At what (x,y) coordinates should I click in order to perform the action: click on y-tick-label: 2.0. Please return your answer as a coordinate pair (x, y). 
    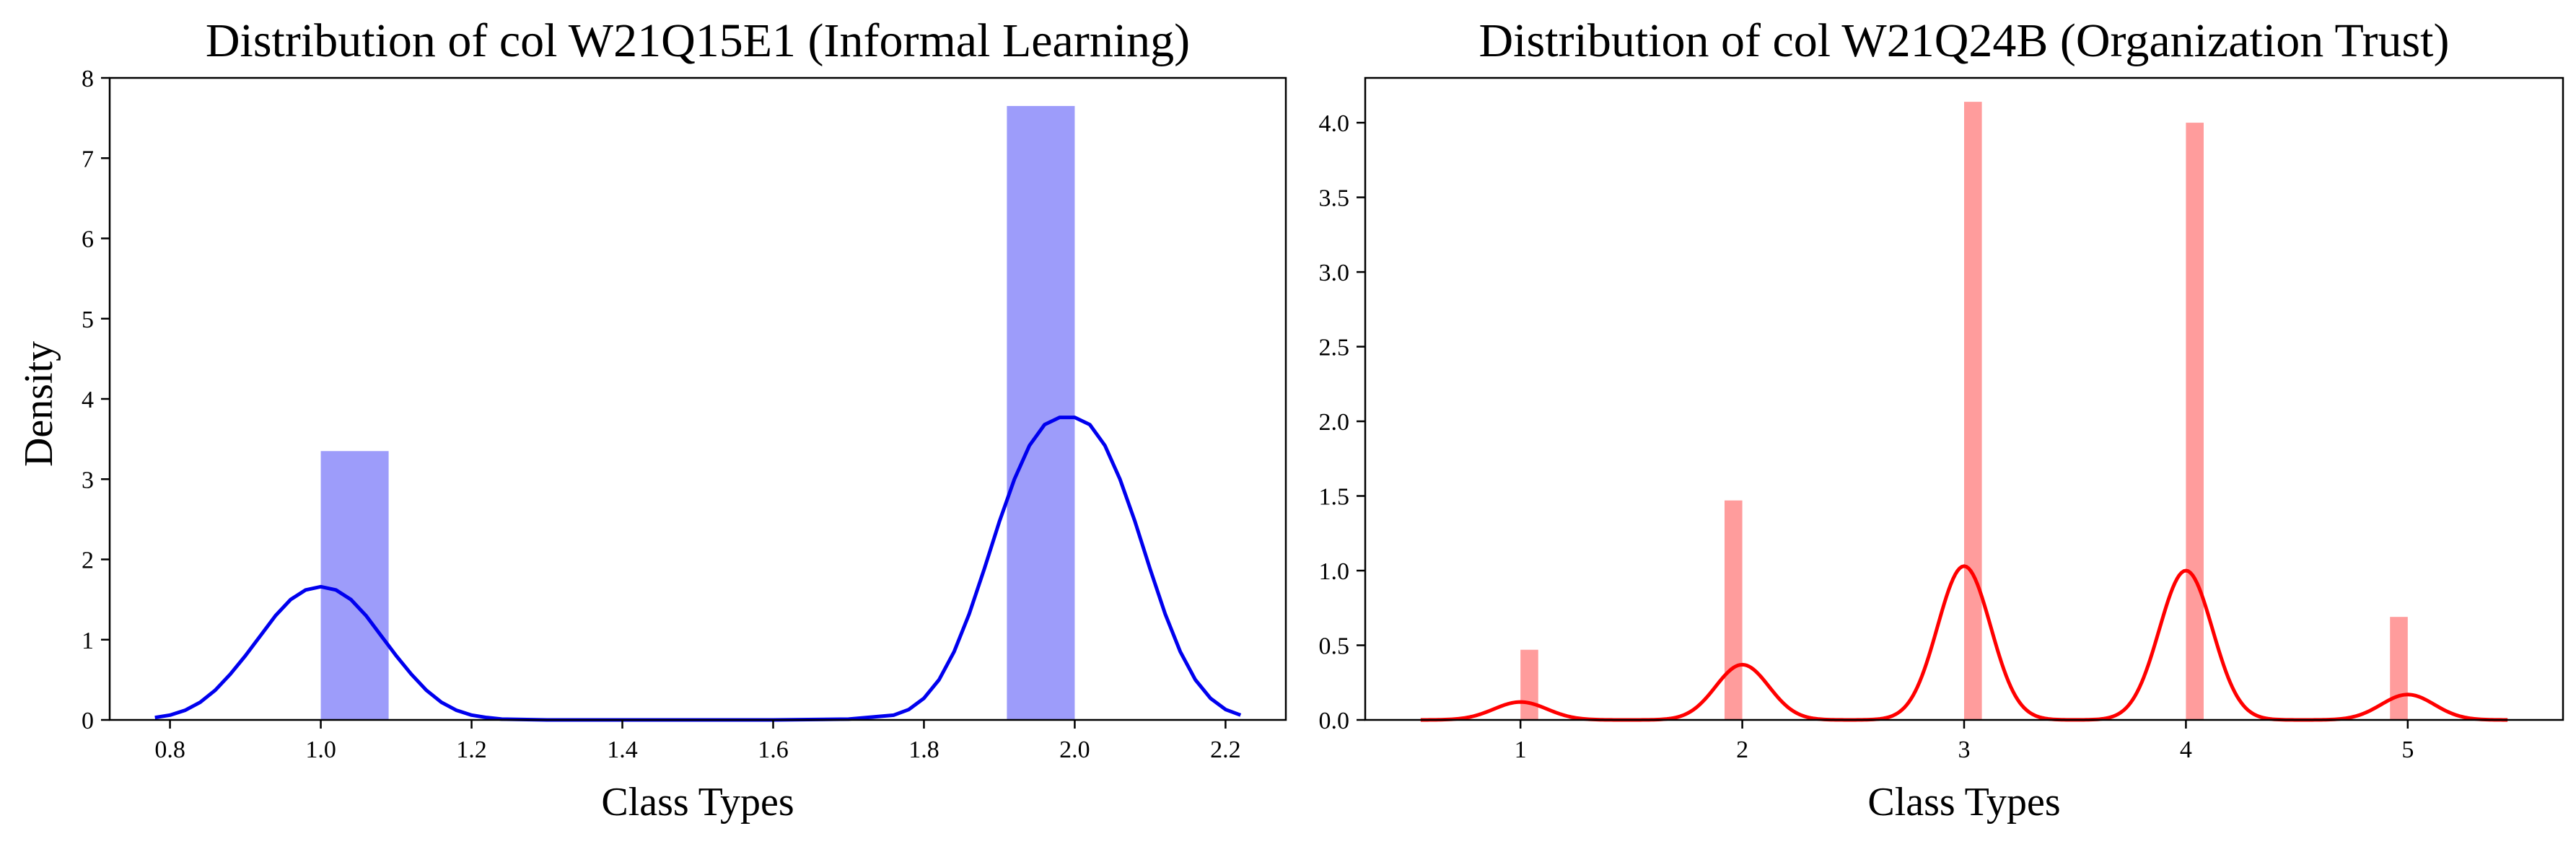
    Looking at the image, I should click on (1334, 422).